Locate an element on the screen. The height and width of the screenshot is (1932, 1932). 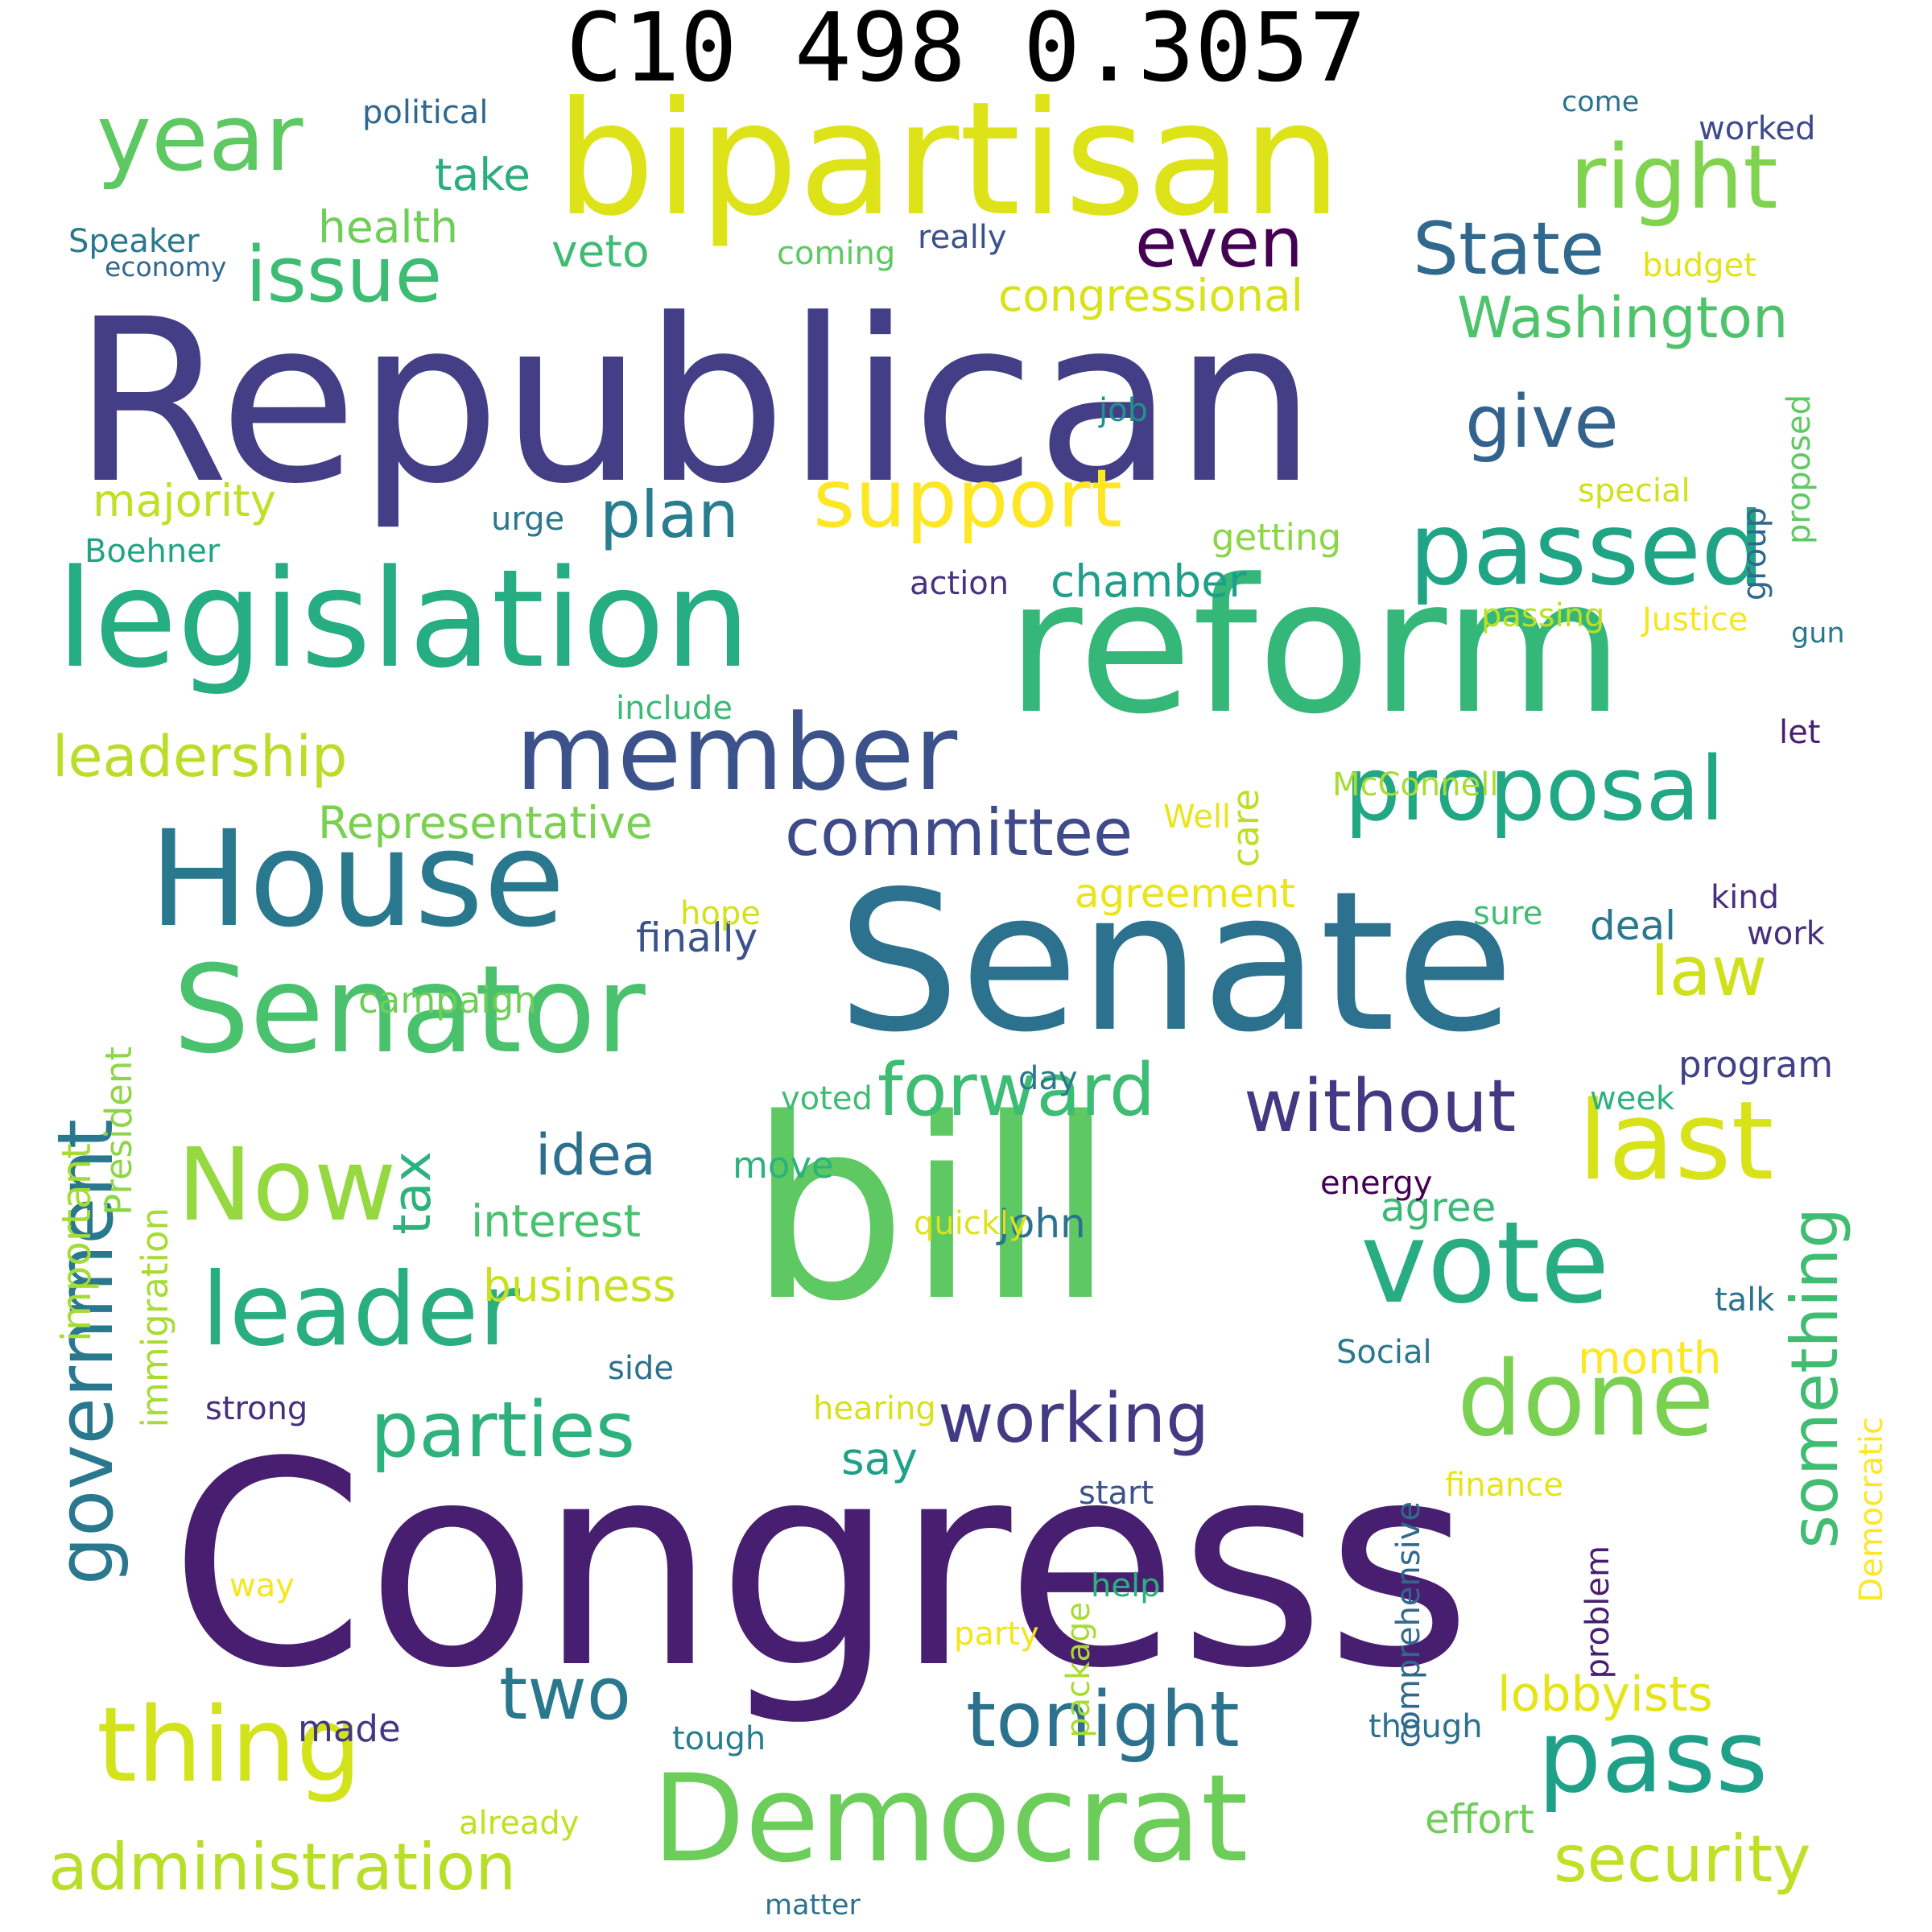
word-now: Now is located at coordinates (287, 1185).